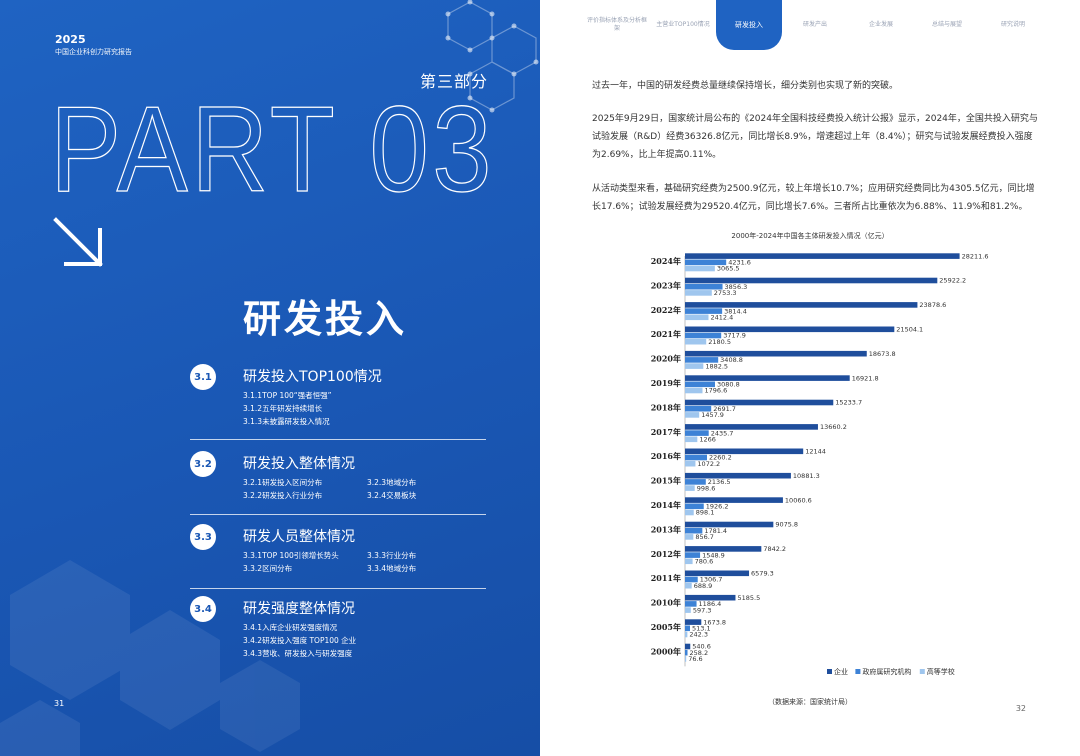 The image size is (1080, 756). What do you see at coordinates (300, 640) in the screenshot?
I see `toc-subitem: 3.4.2研发投入强度 TOP100 企业` at bounding box center [300, 640].